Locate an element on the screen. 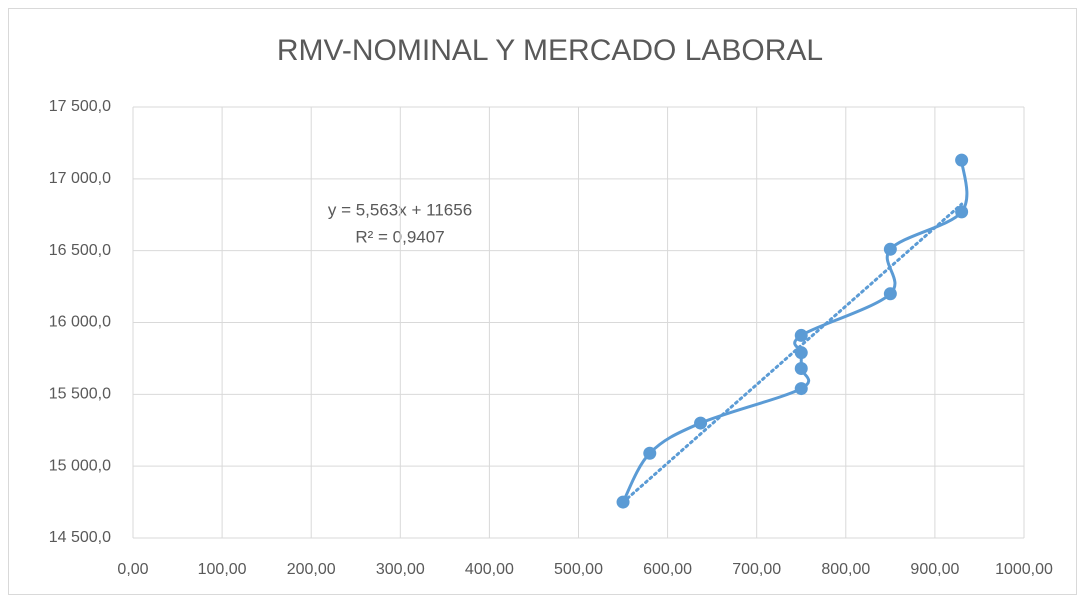  y-tick-label: 17 000,0 is located at coordinates (80, 178).